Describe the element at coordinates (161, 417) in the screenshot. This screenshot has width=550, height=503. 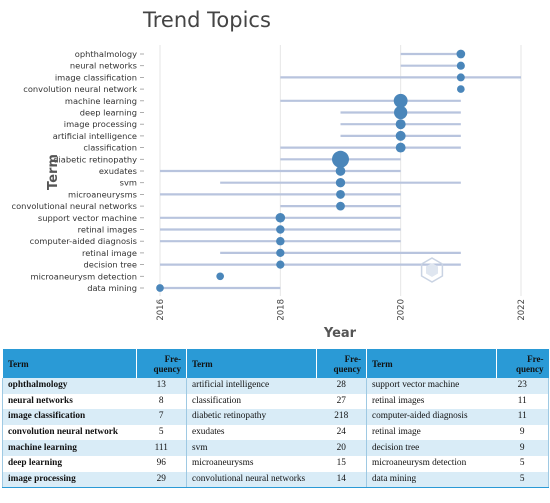
I see `frequency-cell: 7` at that location.